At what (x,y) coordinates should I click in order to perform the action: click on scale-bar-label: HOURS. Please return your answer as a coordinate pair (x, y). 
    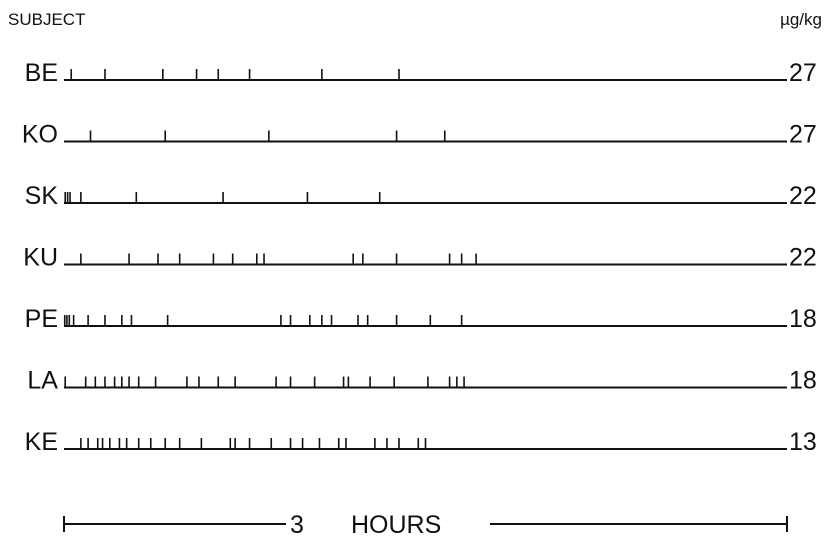
    Looking at the image, I should click on (396, 524).